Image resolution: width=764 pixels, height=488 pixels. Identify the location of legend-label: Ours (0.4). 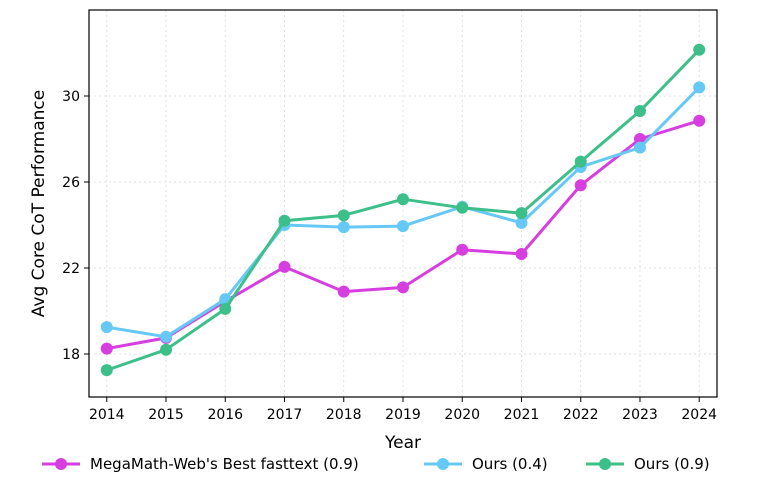
(510, 464).